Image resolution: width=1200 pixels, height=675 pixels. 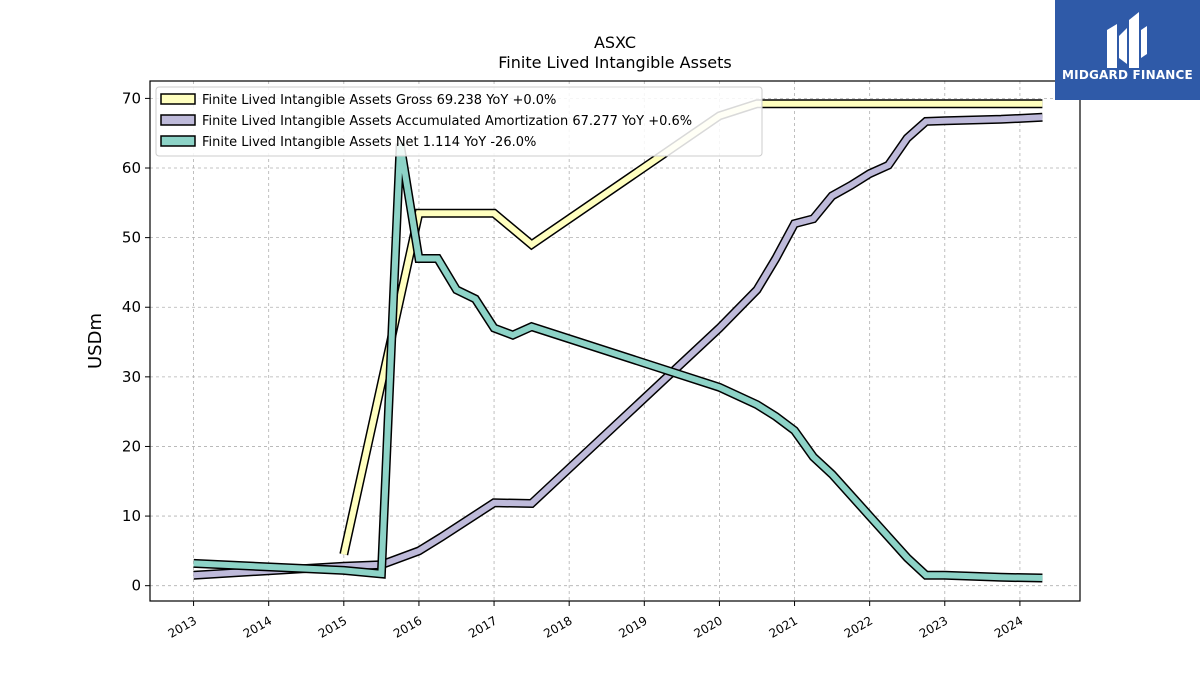 I want to click on x-tick-label: 2015, so click(x=332, y=626).